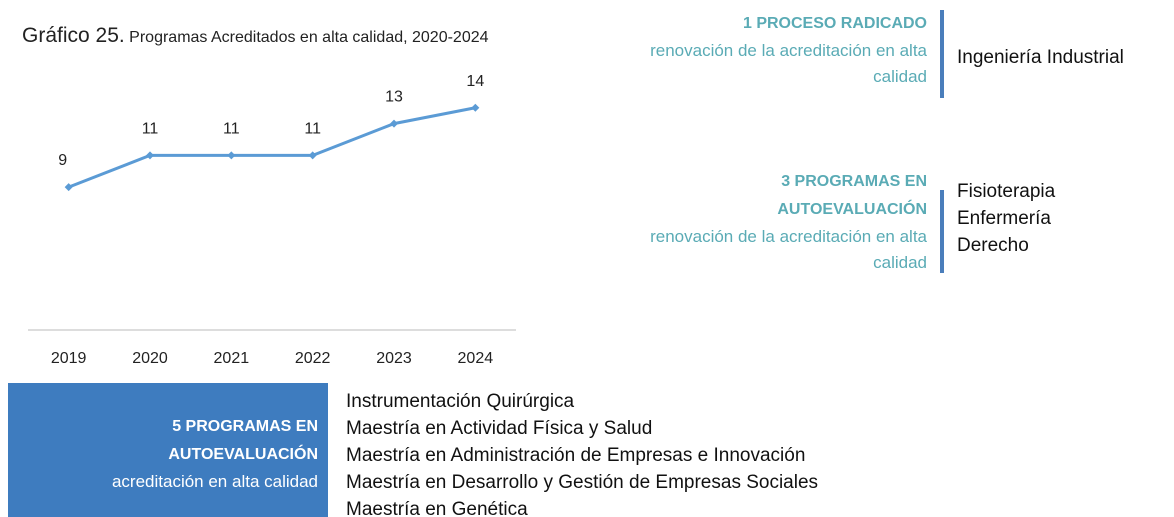 The image size is (1174, 517). I want to click on block-heading: 3 PROGRAMAS EN AUTOEVALUACIÓN, so click(852, 195).